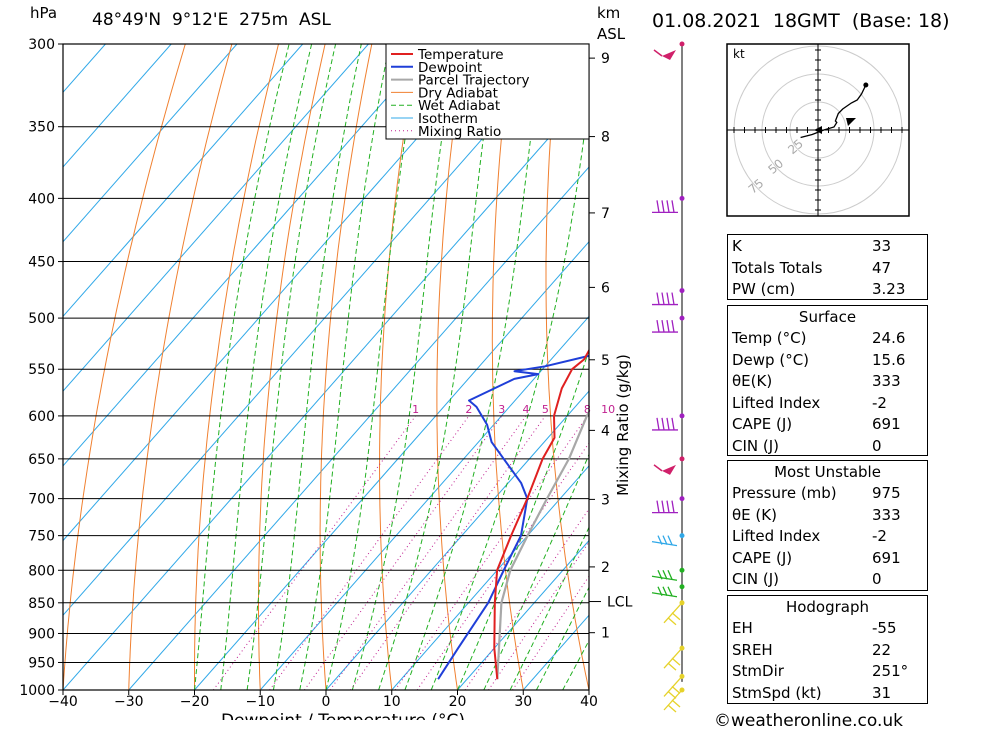 This screenshot has width=1000, height=733. What do you see at coordinates (459, 132) in the screenshot?
I see `legend-entry: Mixing Ratio` at bounding box center [459, 132].